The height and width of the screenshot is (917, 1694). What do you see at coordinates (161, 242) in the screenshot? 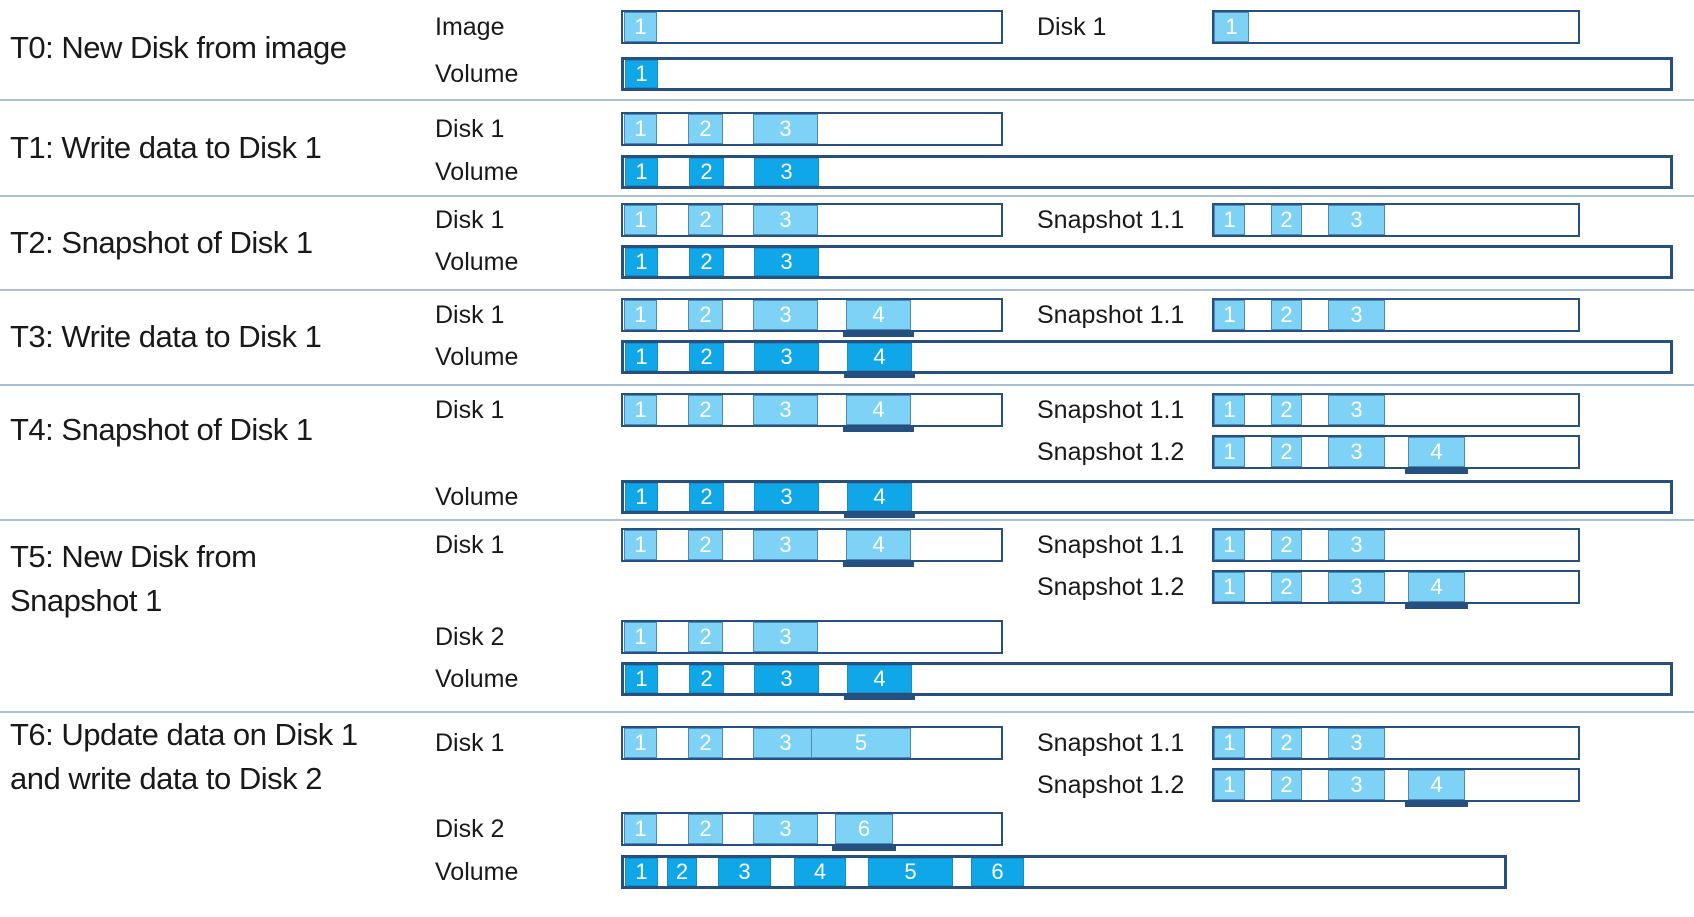
I see `section-title: T2: Snapshot of Disk 1` at bounding box center [161, 242].